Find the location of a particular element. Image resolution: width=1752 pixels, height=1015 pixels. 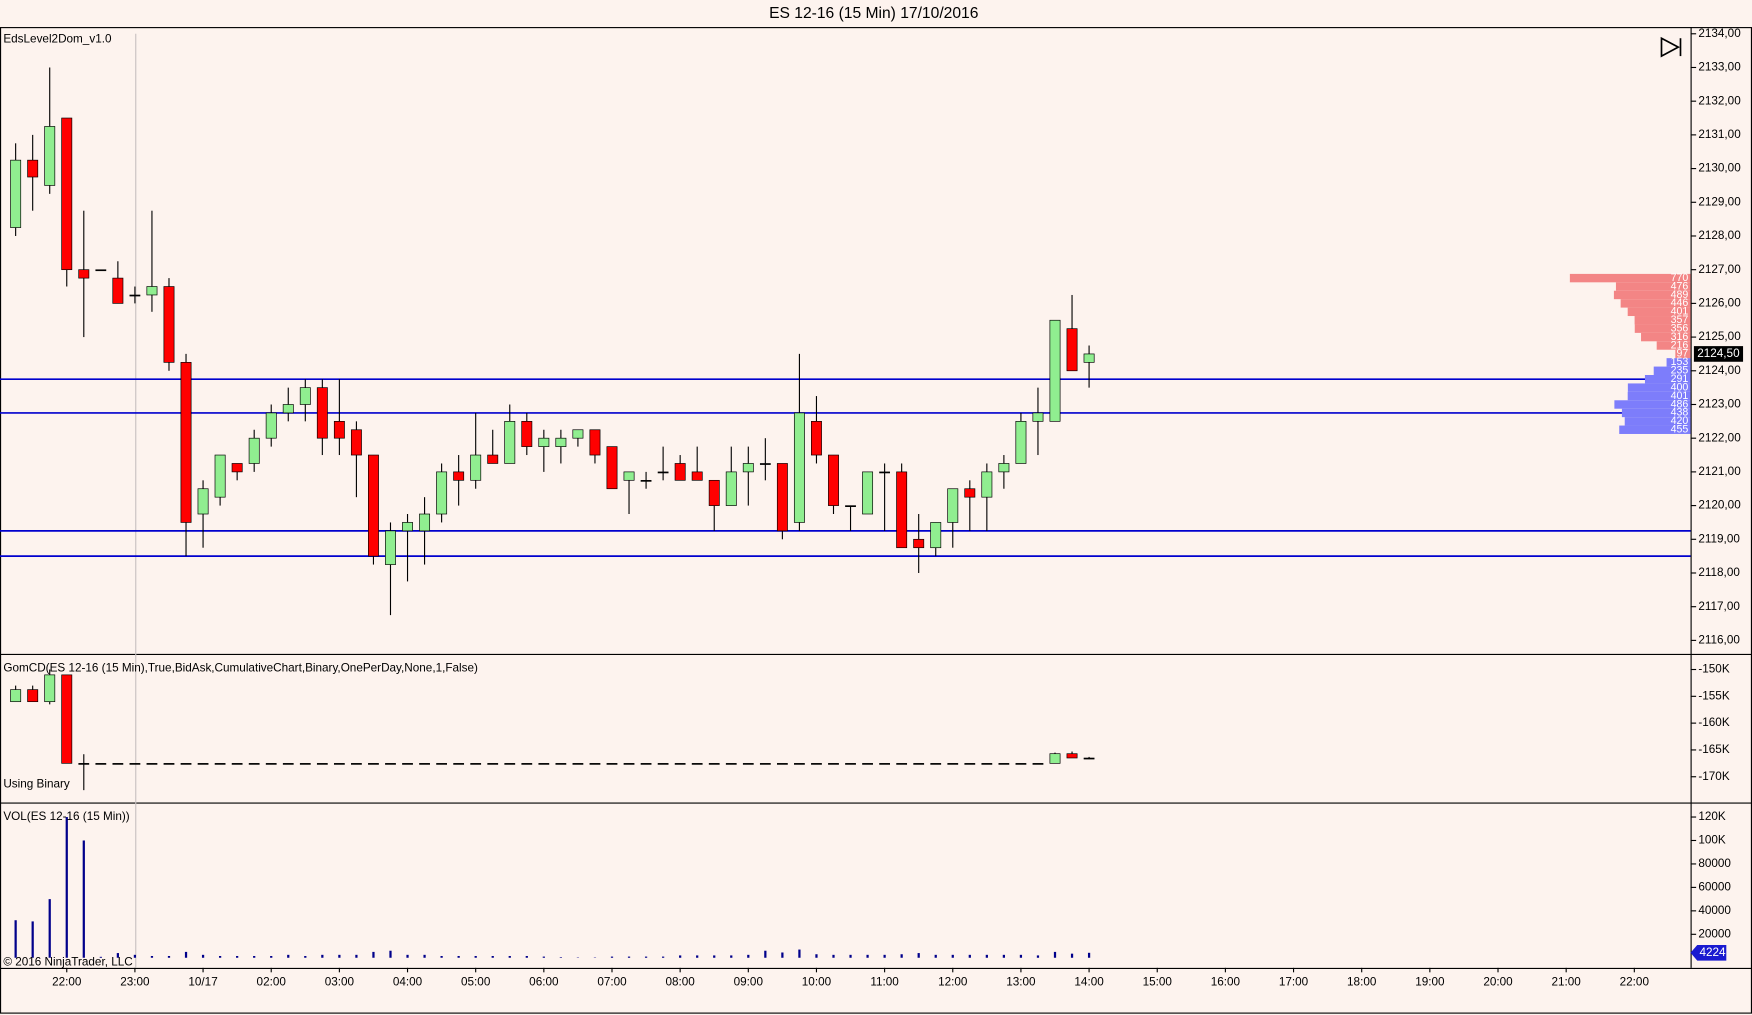

profile-label: 455 is located at coordinates (1680, 430).